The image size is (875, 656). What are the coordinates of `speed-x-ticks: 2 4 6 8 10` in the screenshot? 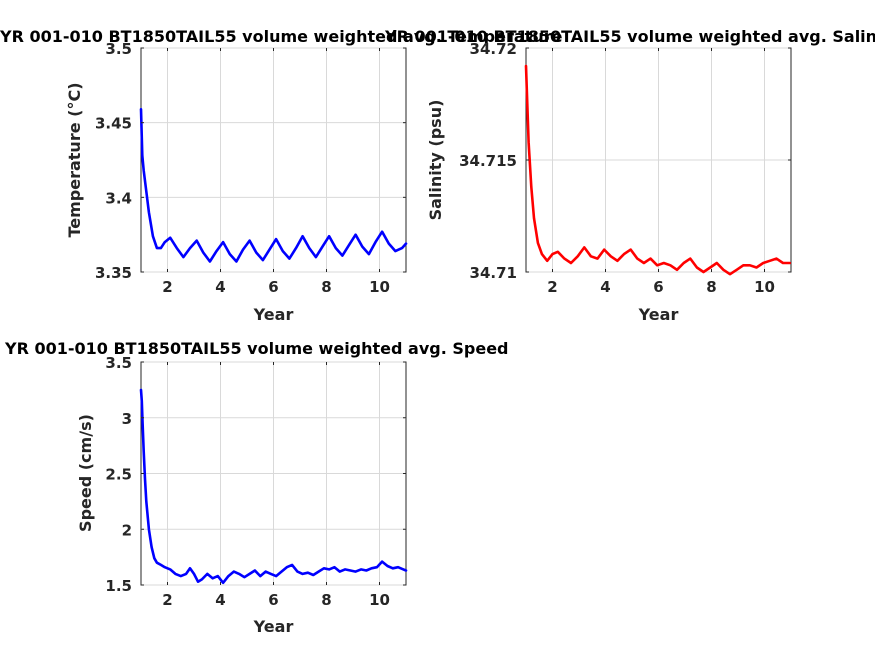 It's located at (276, 485).